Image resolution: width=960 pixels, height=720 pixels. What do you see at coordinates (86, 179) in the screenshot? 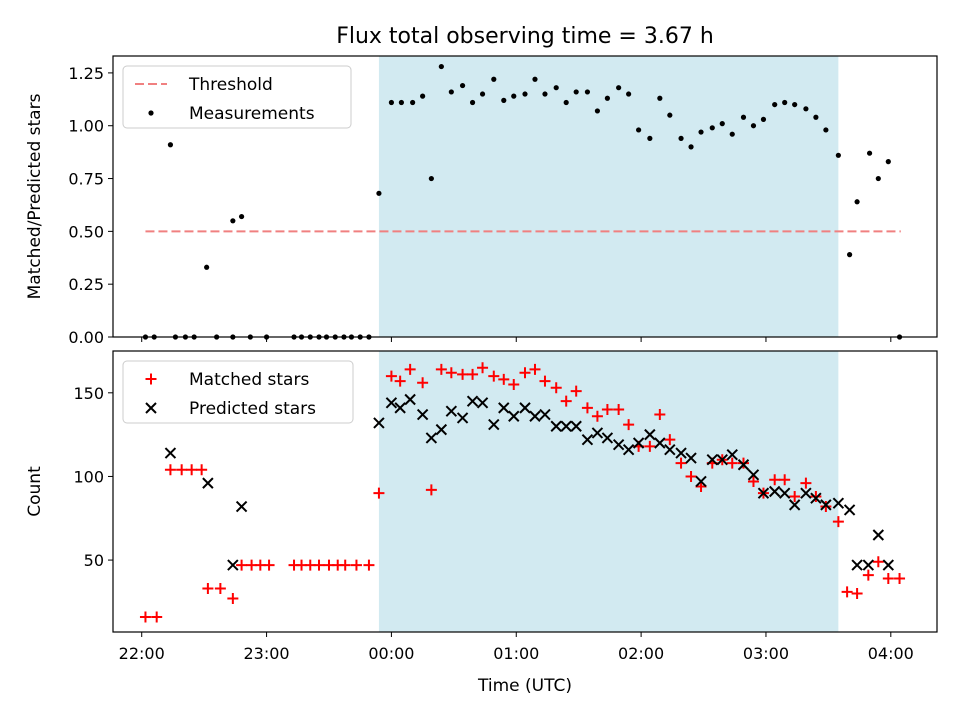
I see `y-tick-label: 0.75` at bounding box center [86, 179].